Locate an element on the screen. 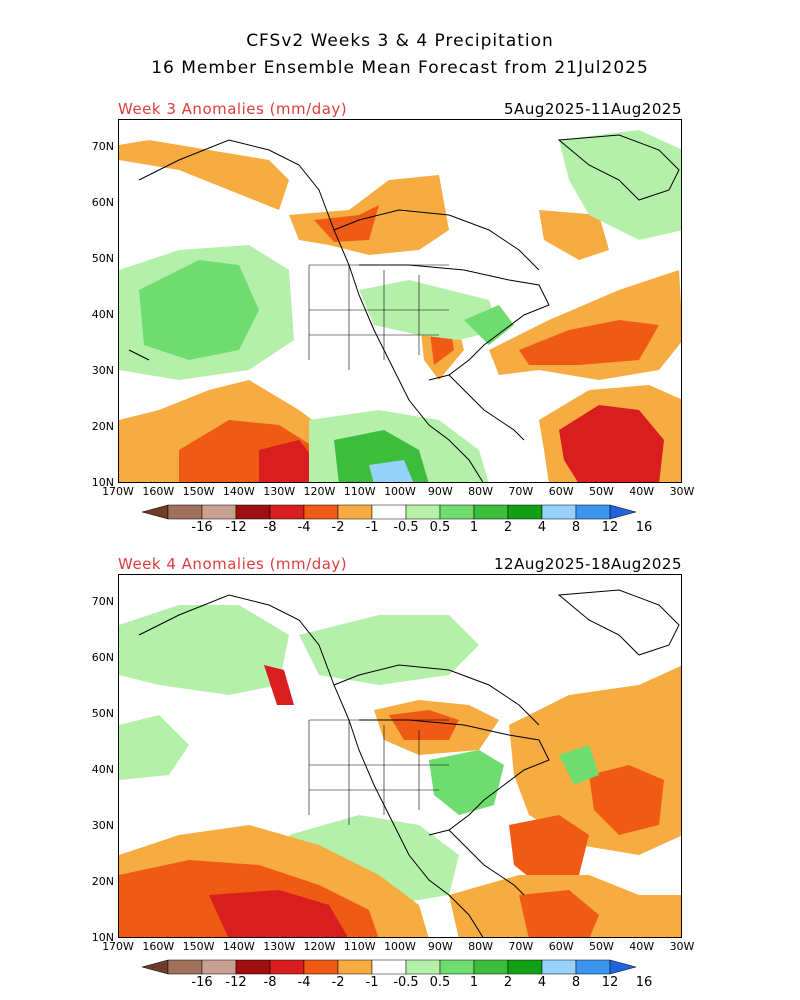 The image size is (800, 1000). week3-dry-labrador is located at coordinates (574, 235).